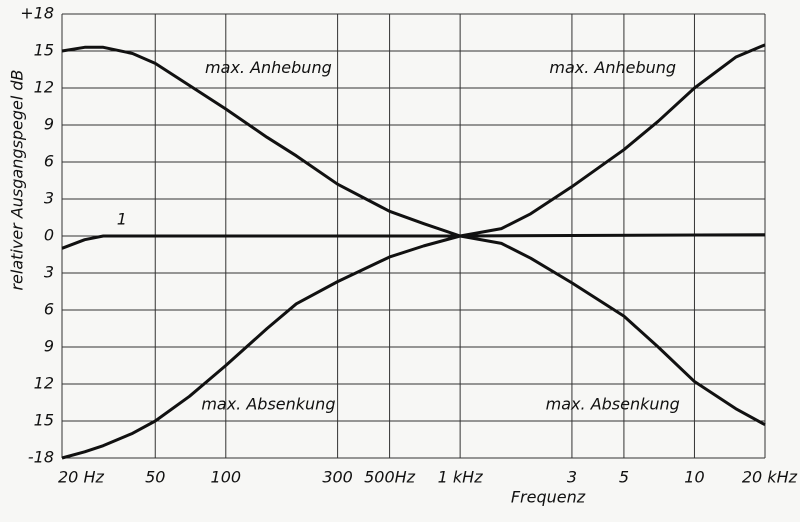  What do you see at coordinates (461, 477) in the screenshot?
I see `x-tick-label: 1 kHz` at bounding box center [461, 477].